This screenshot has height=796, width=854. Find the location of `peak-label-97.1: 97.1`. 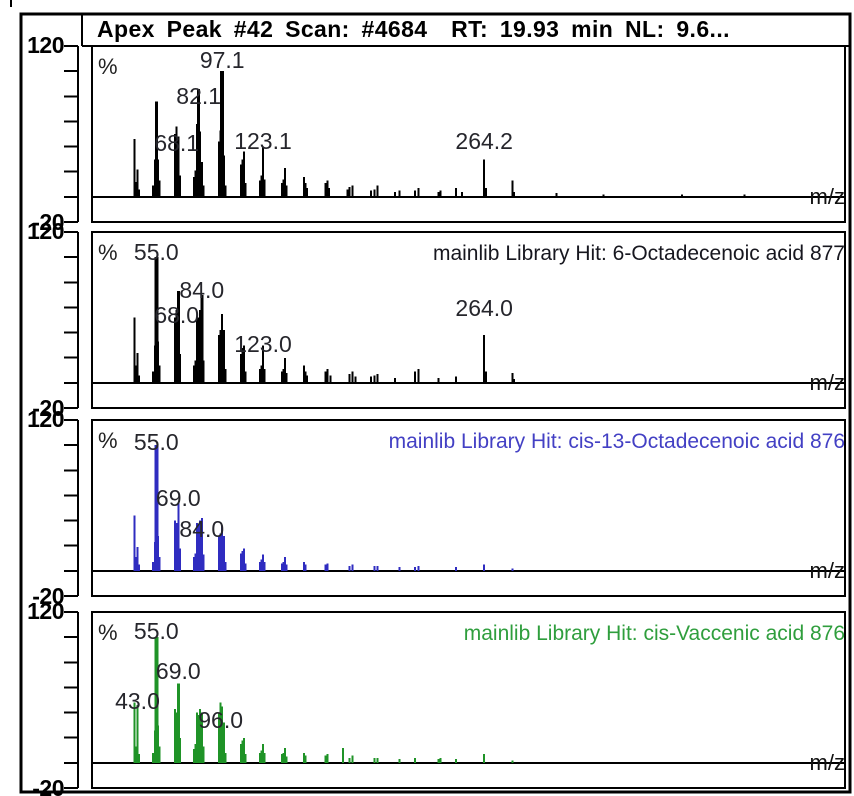

peak-label-97.1: 97.1 is located at coordinates (222, 60).